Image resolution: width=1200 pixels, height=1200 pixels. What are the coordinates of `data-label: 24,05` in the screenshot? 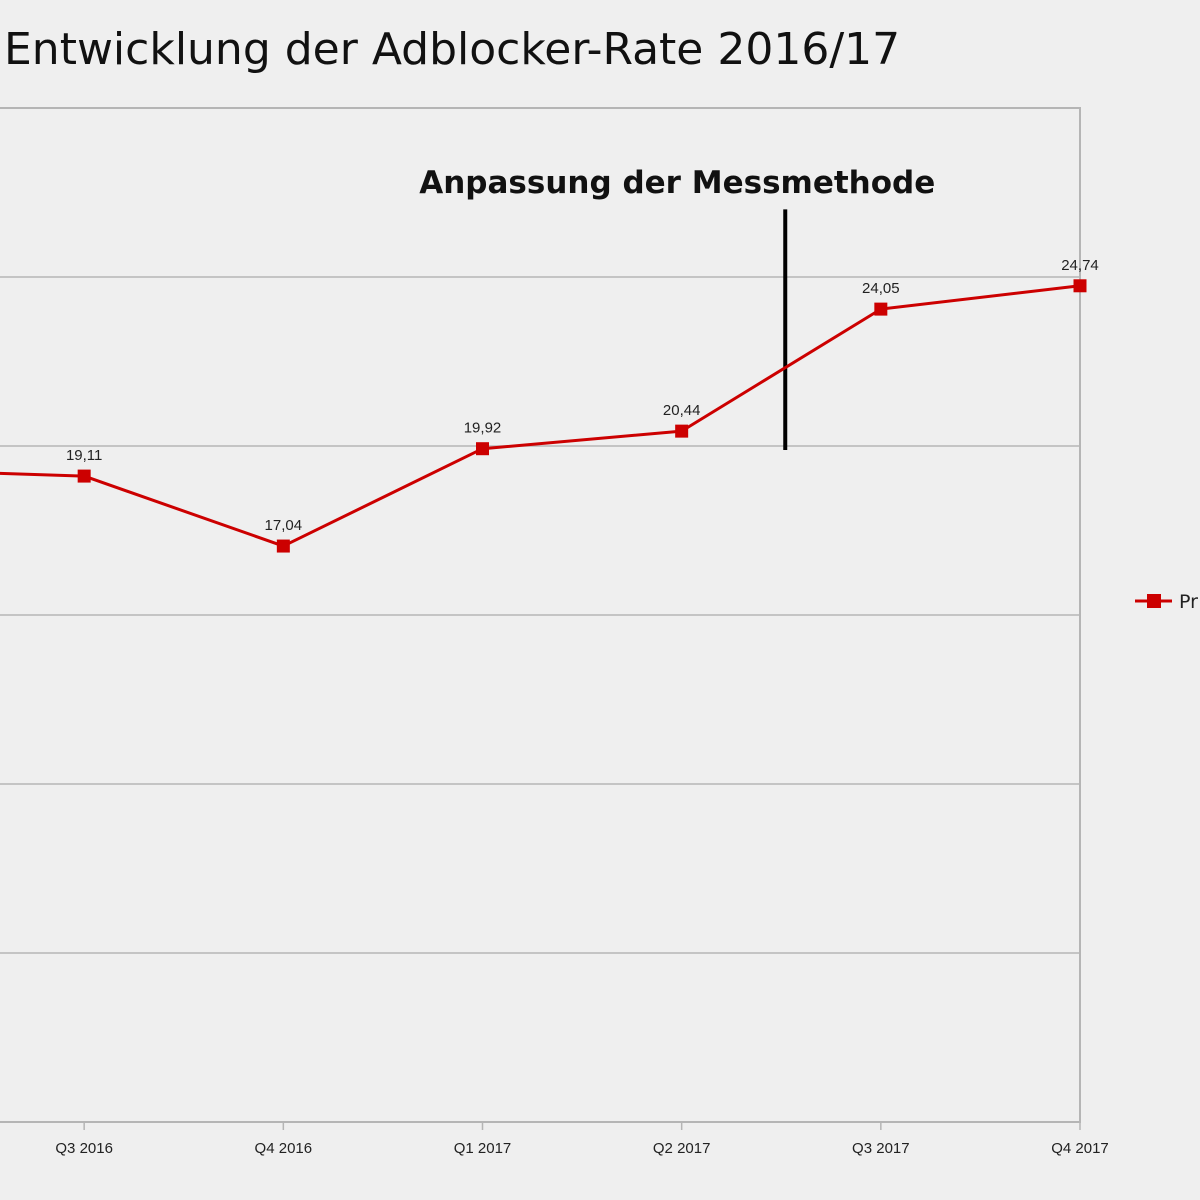 It's located at (881, 288).